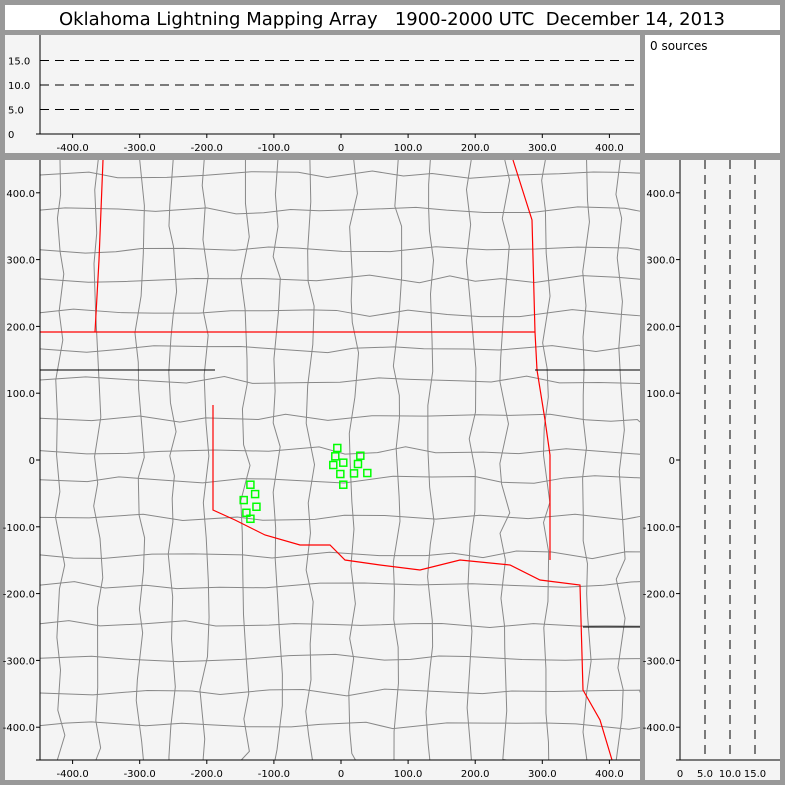 This screenshot has width=785, height=785. Describe the element at coordinates (730, 774) in the screenshot. I see `x-tick-label: 10.0` at that location.